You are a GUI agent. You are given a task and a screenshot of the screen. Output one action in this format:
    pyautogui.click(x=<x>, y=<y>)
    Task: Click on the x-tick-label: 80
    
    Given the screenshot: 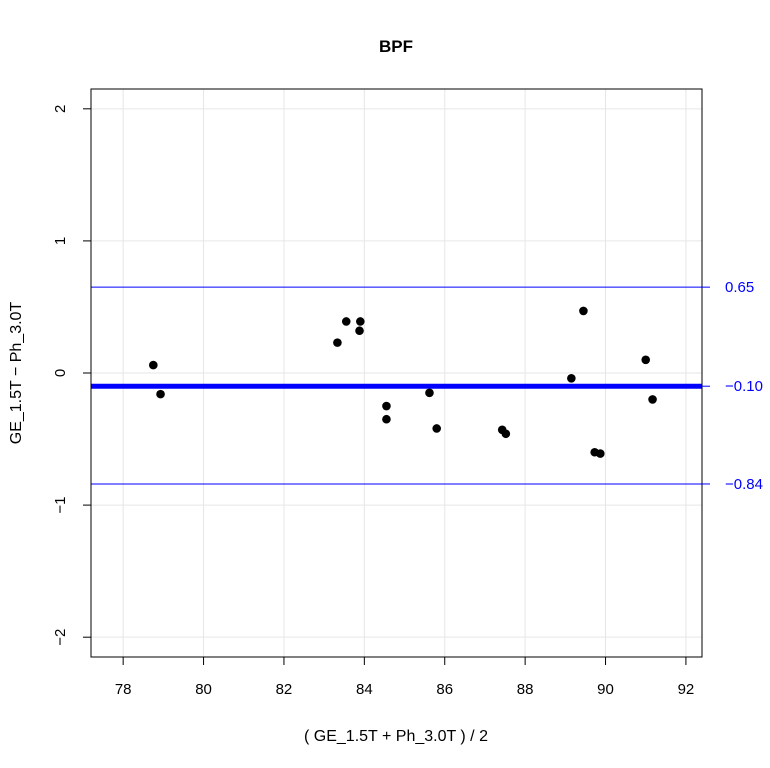 What is the action you would take?
    pyautogui.click(x=203, y=689)
    